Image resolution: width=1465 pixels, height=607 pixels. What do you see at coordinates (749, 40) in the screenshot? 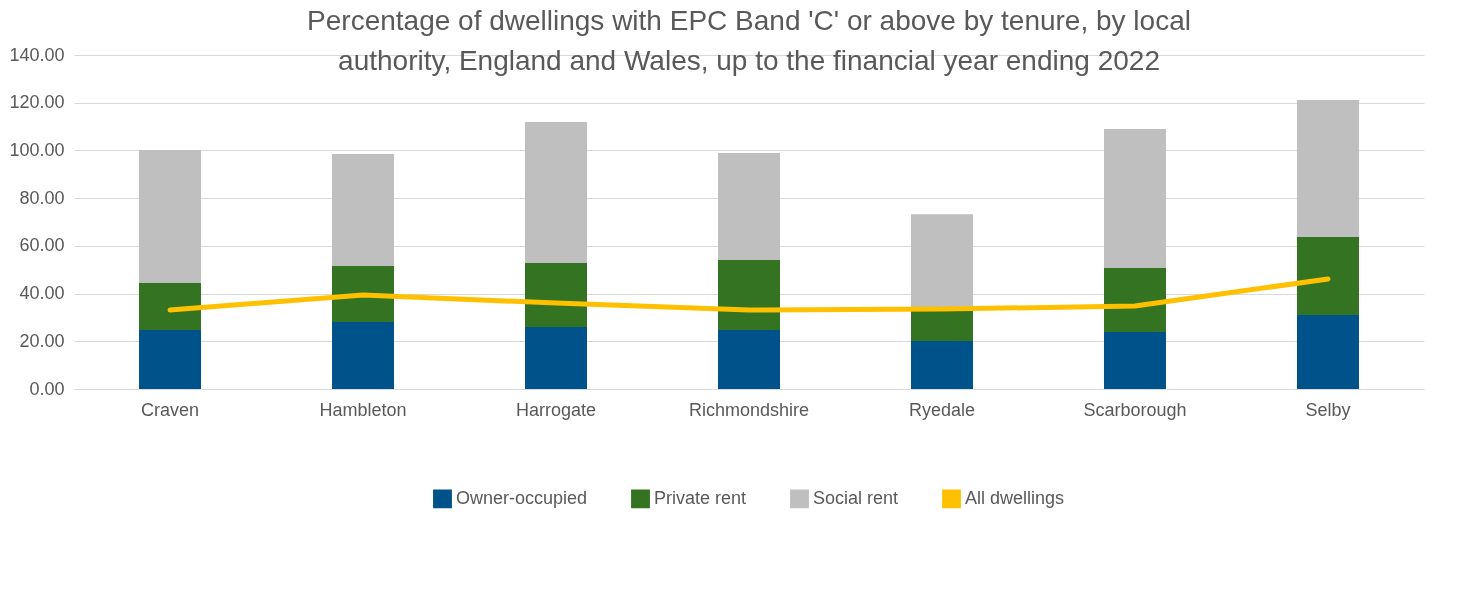
I see `chart-title: Percentage of dwellings with EPC Band 'C' or above by tenure, by local authority, England and Wales, up to the financial year ending 2022` at bounding box center [749, 40].